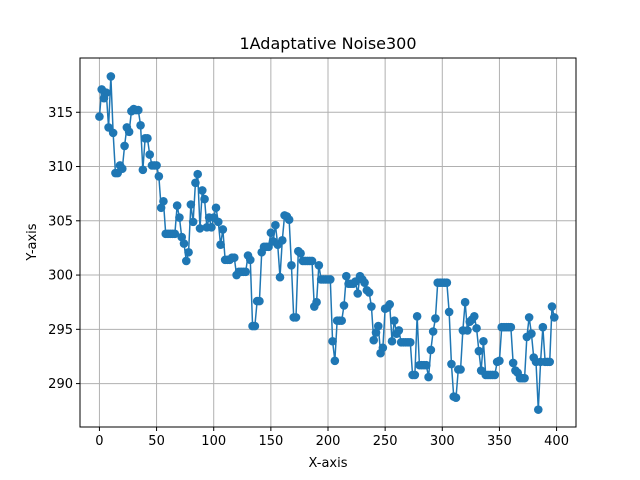 The height and width of the screenshot is (480, 640). Describe the element at coordinates (442, 441) in the screenshot. I see `x-tick-label: 300` at that location.